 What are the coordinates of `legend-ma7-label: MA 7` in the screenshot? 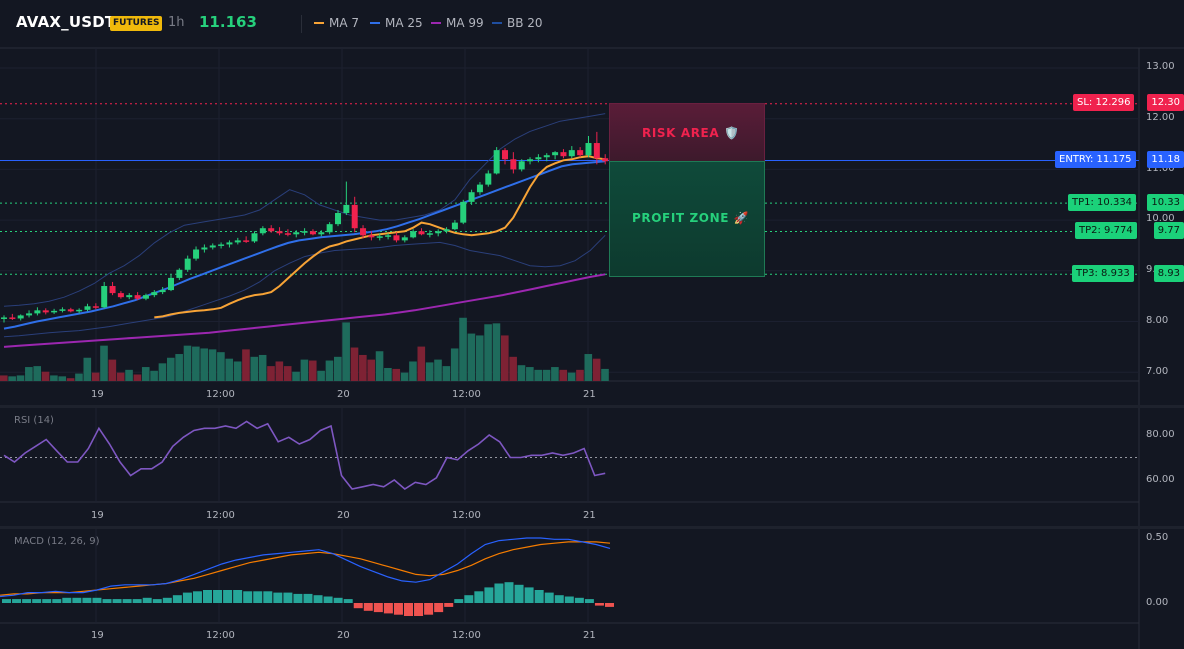 It's located at (344, 23).